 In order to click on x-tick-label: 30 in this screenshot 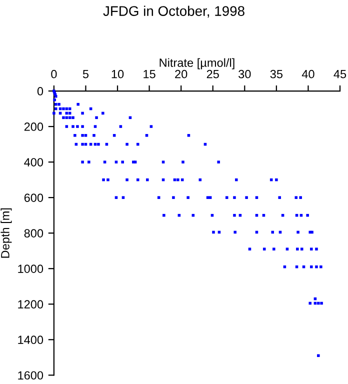, I will do `click(244, 74)`.